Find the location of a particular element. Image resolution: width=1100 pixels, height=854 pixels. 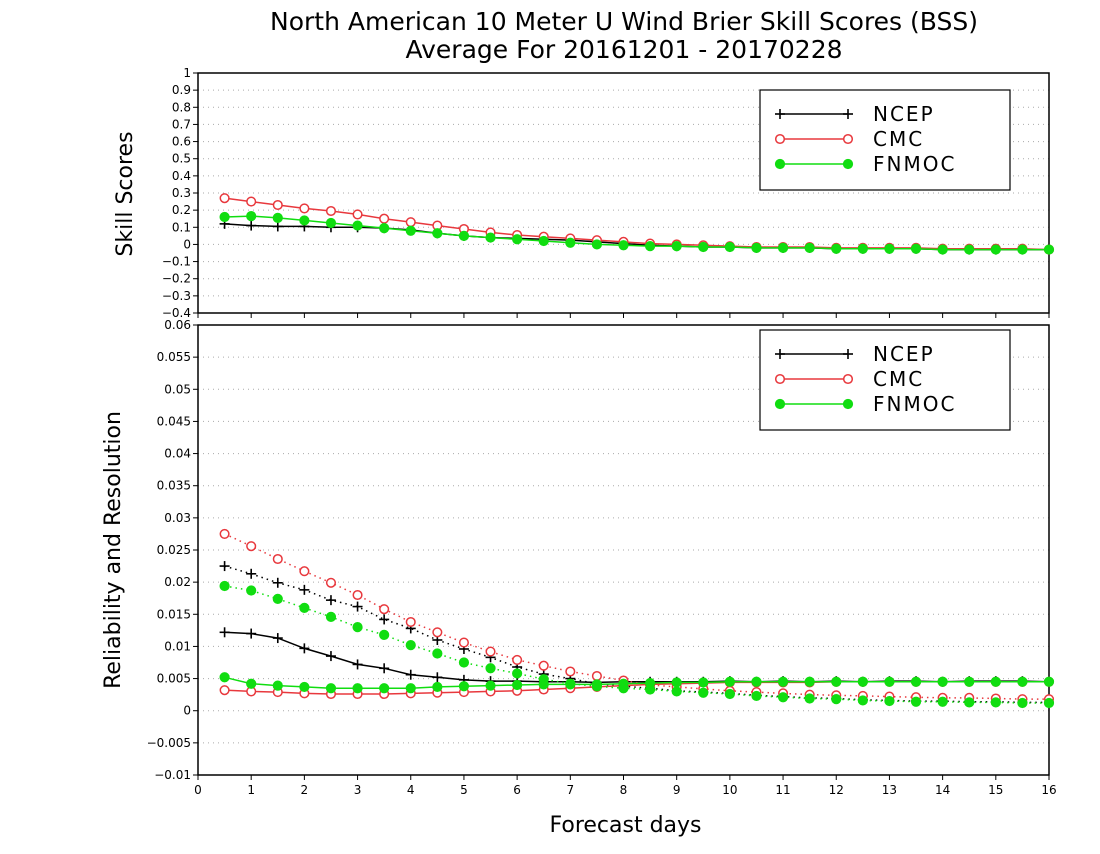

y-tick-label: 0.4 is located at coordinates (181, 176).